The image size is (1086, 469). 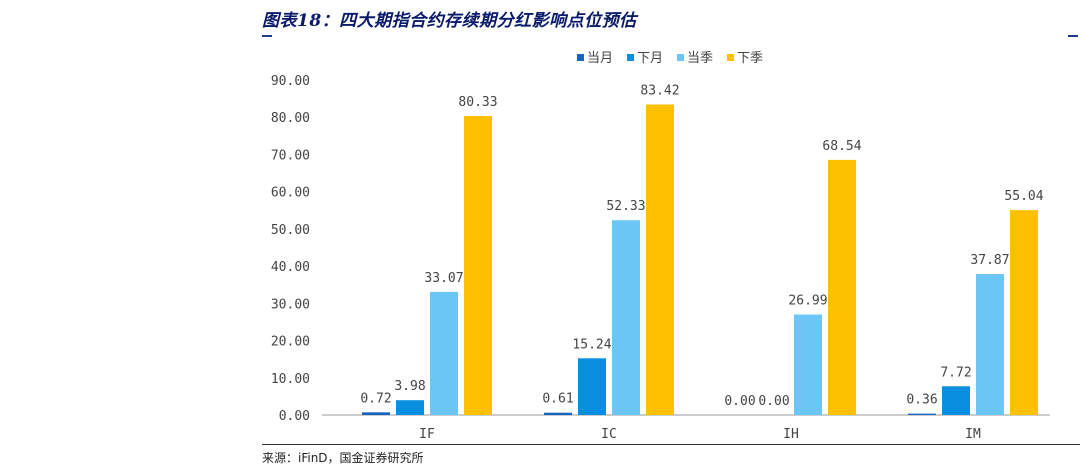 I want to click on bar-IM-下月, so click(x=956, y=400).